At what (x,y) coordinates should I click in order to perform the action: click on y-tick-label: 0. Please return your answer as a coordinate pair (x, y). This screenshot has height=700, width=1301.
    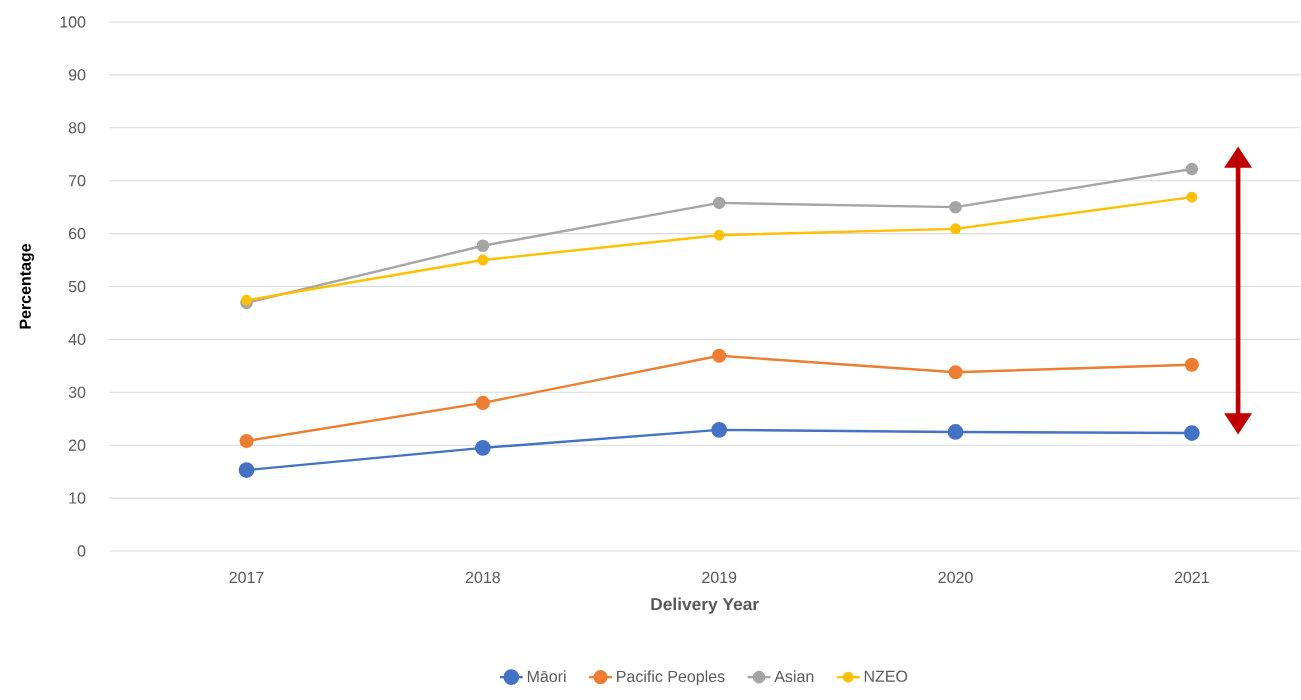
    Looking at the image, I should click on (81, 551).